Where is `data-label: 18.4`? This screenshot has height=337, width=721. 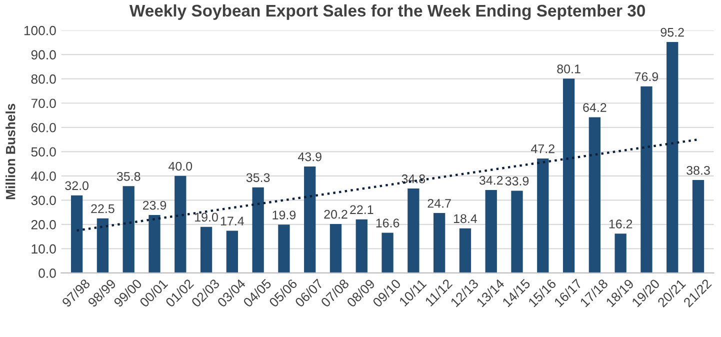 data-label: 18.4 is located at coordinates (466, 219).